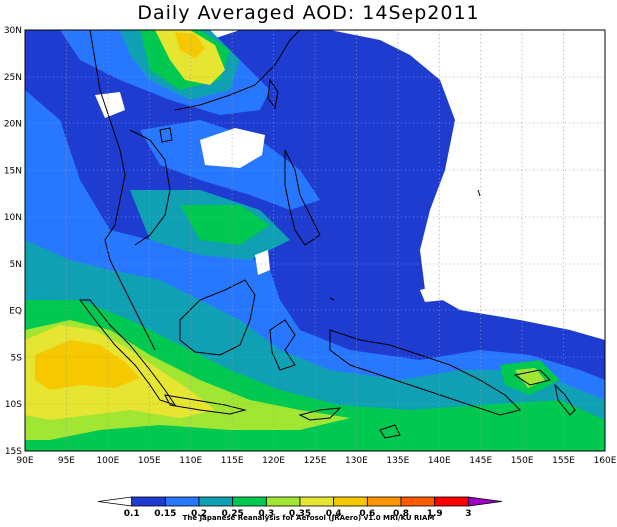 The width and height of the screenshot is (617, 527). I want to click on lon-tick-label: 130E, so click(356, 461).